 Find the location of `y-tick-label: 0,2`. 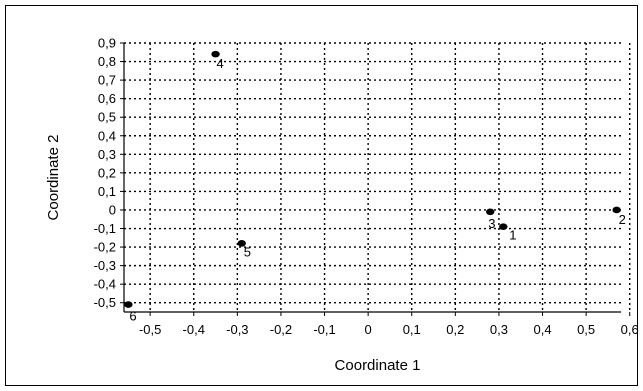

y-tick-label: 0,2 is located at coordinates (107, 172).